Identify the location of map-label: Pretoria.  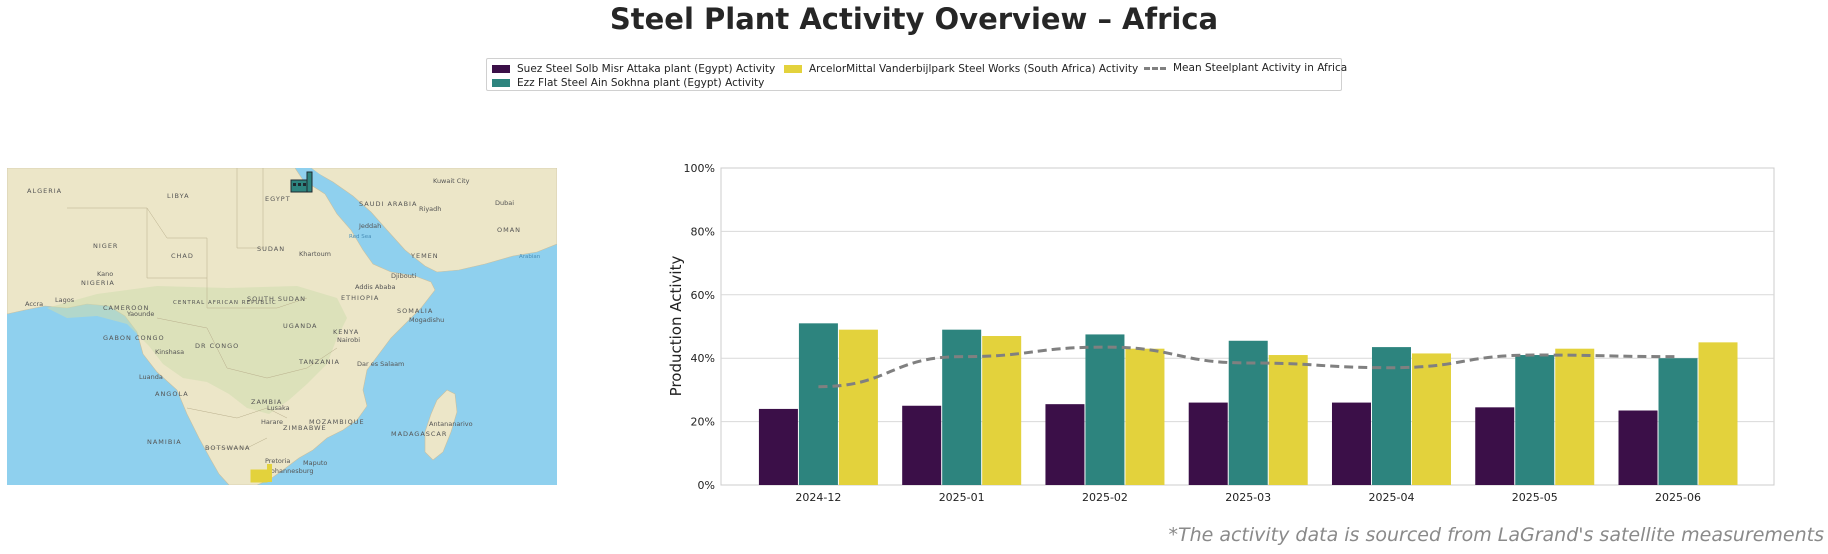
(277, 461).